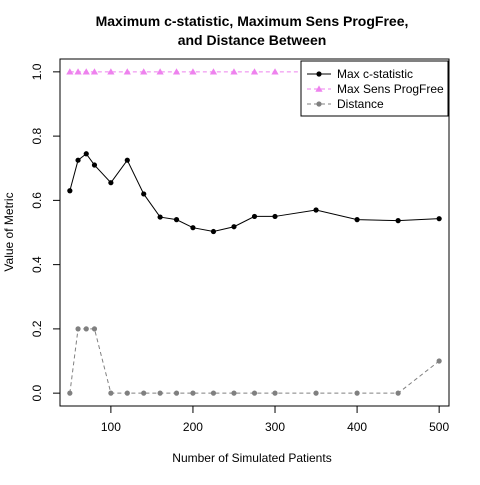 The height and width of the screenshot is (485, 480). Describe the element at coordinates (37, 71) in the screenshot. I see `y-tick-label: 1.0` at that location.